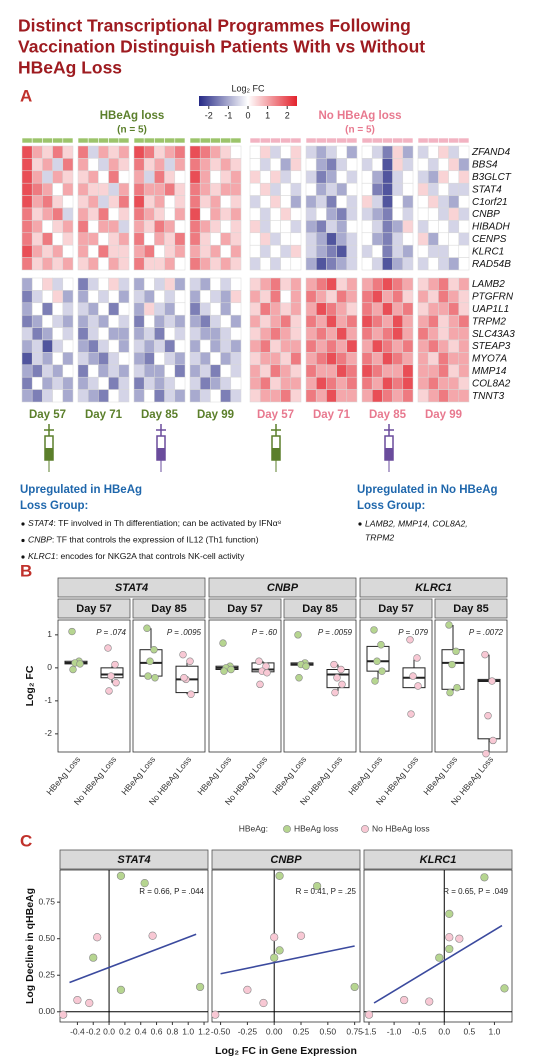  Describe the element at coordinates (247, 115) in the screenshot. I see `colorbar-tick-label: 0` at that location.